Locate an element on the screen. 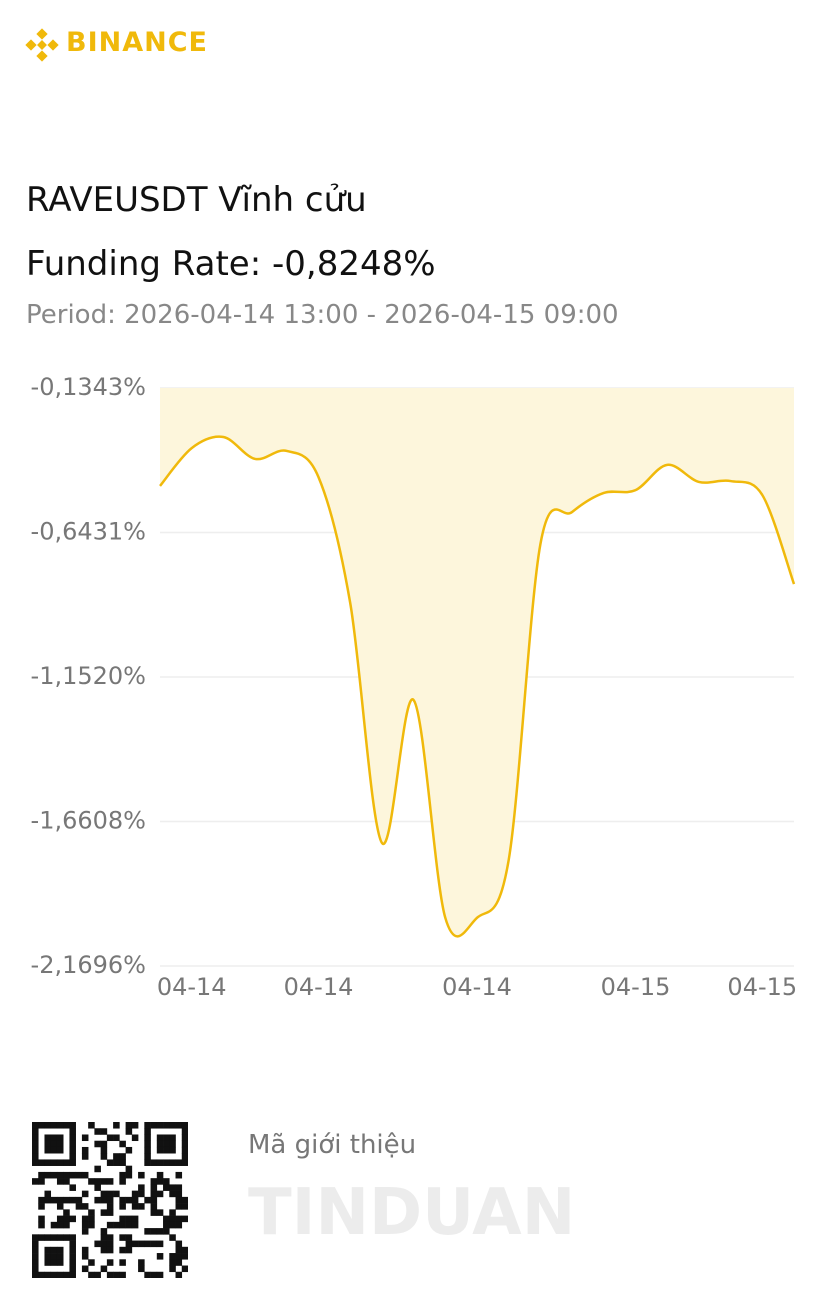  referral-code: TINDUAN is located at coordinates (412, 1213).